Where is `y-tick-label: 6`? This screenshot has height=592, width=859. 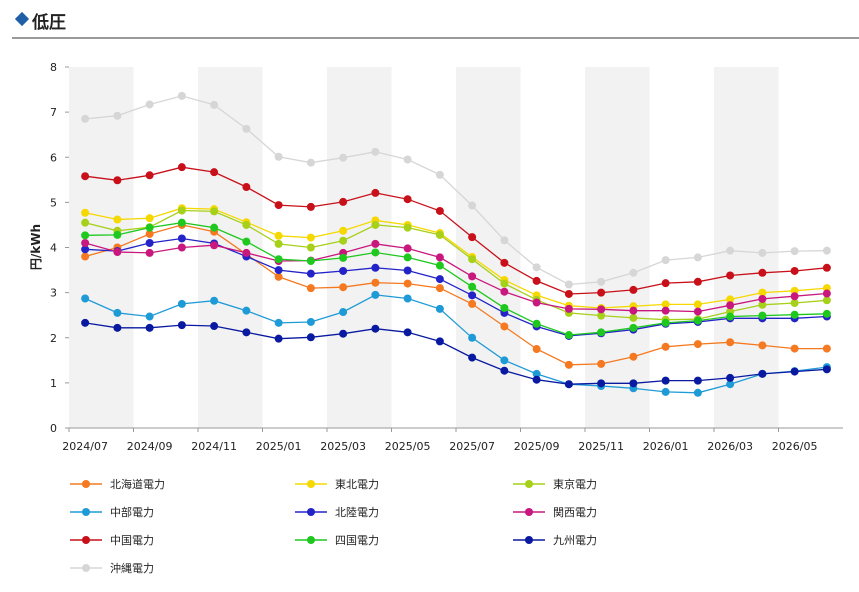
y-tick-label: 6 is located at coordinates (53, 157).